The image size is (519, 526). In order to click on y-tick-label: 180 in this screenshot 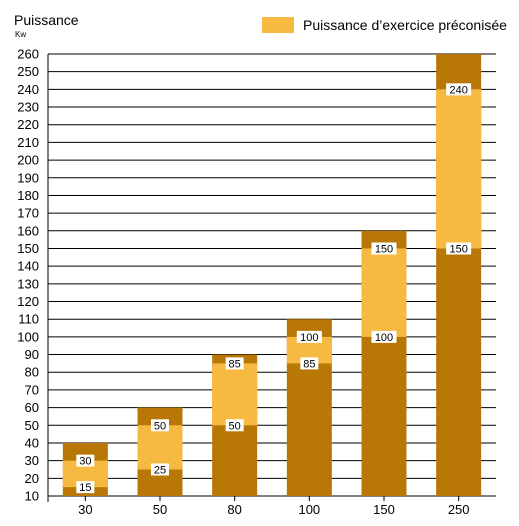, I will do `click(28, 195)`.